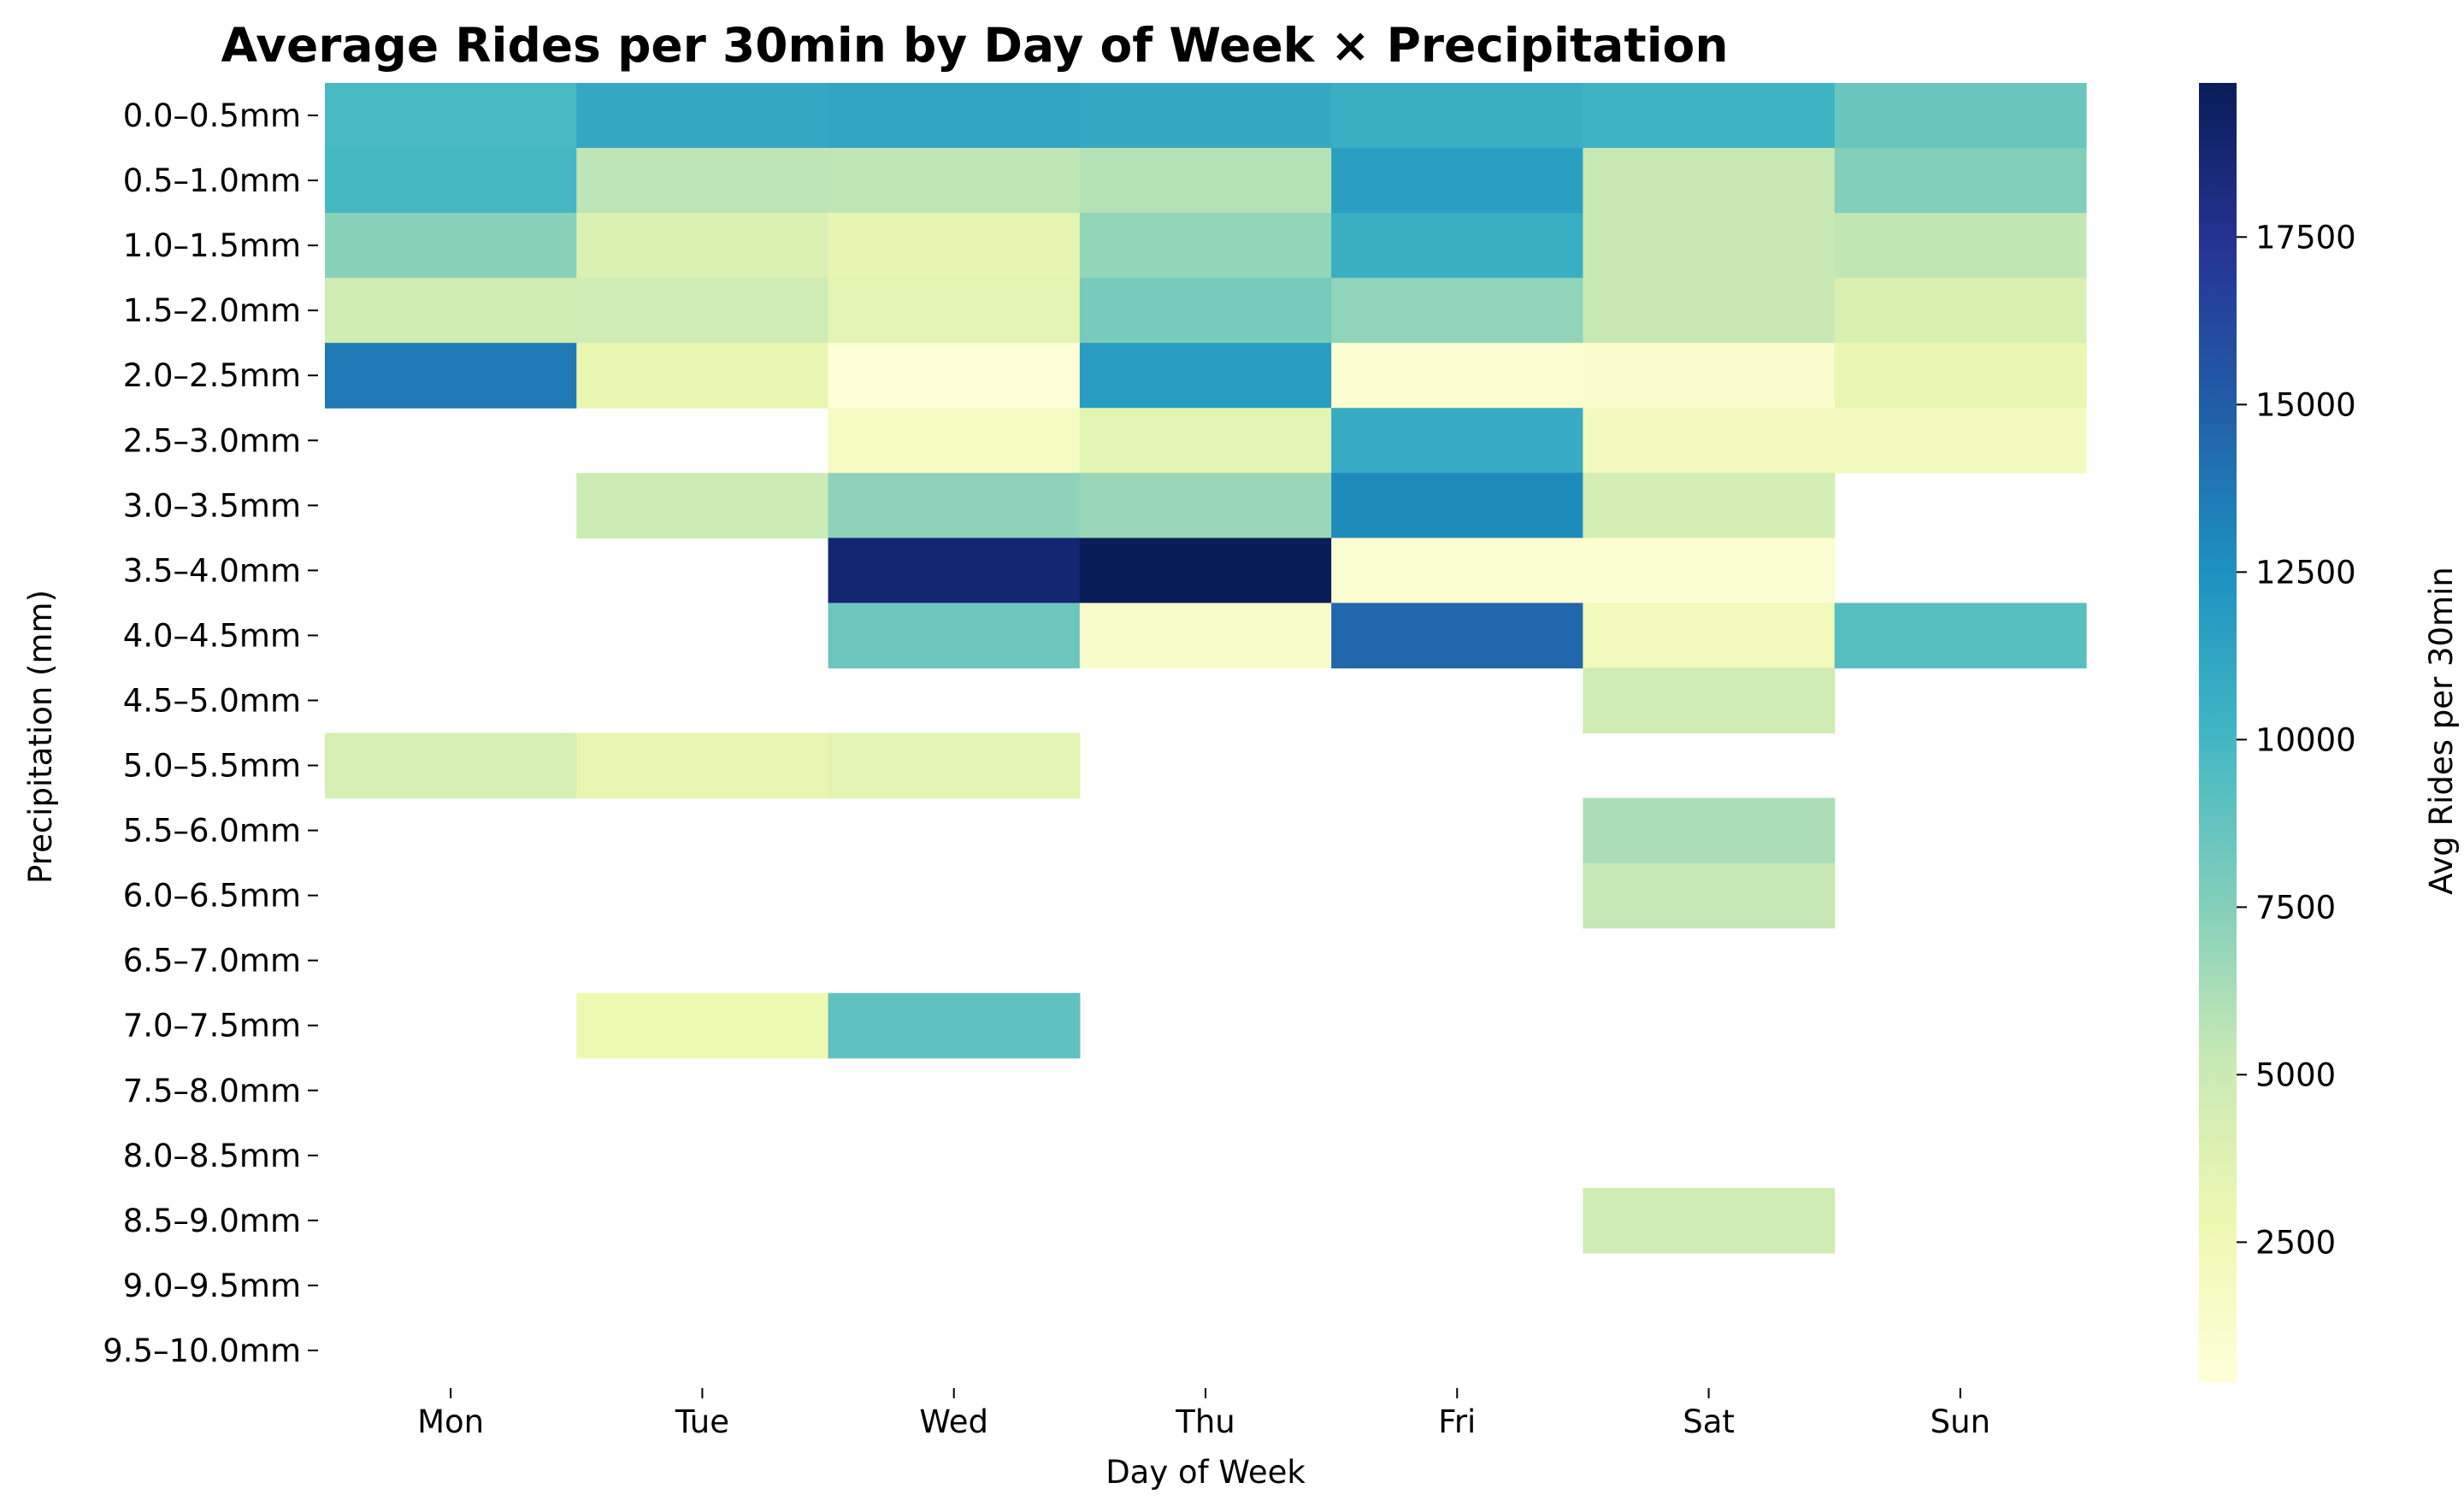  Describe the element at coordinates (212, 180) in the screenshot. I see `y-tick-label: 0.5–1.0mm` at that location.